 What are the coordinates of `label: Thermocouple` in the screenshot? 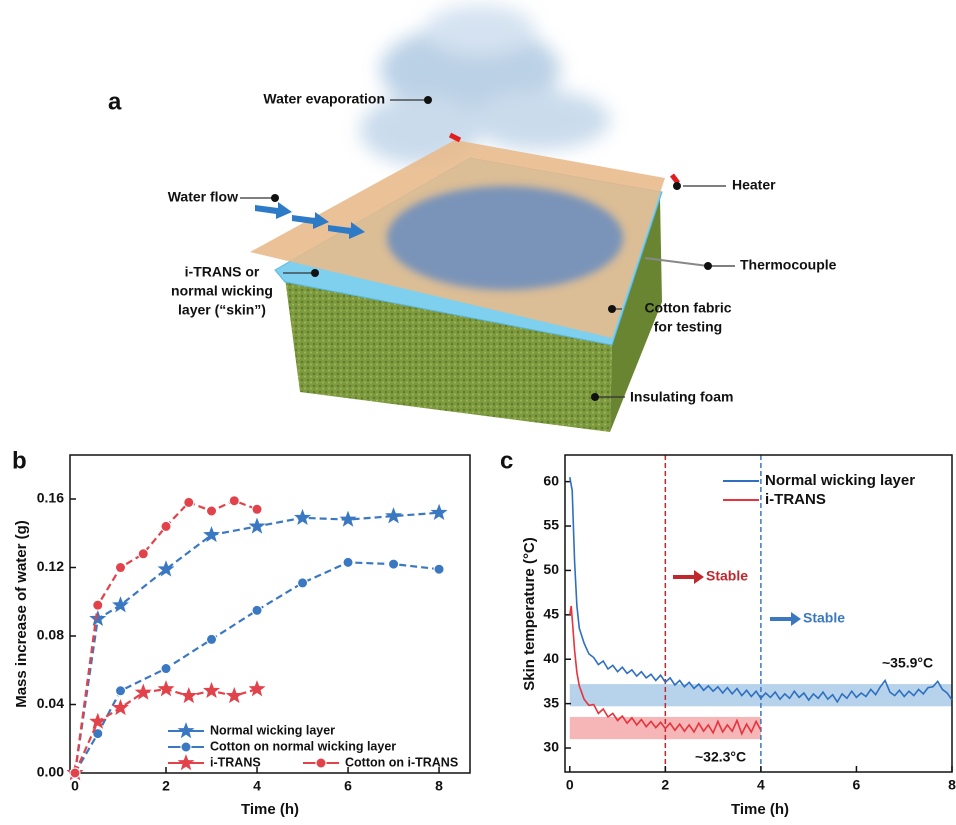 It's located at (788, 265).